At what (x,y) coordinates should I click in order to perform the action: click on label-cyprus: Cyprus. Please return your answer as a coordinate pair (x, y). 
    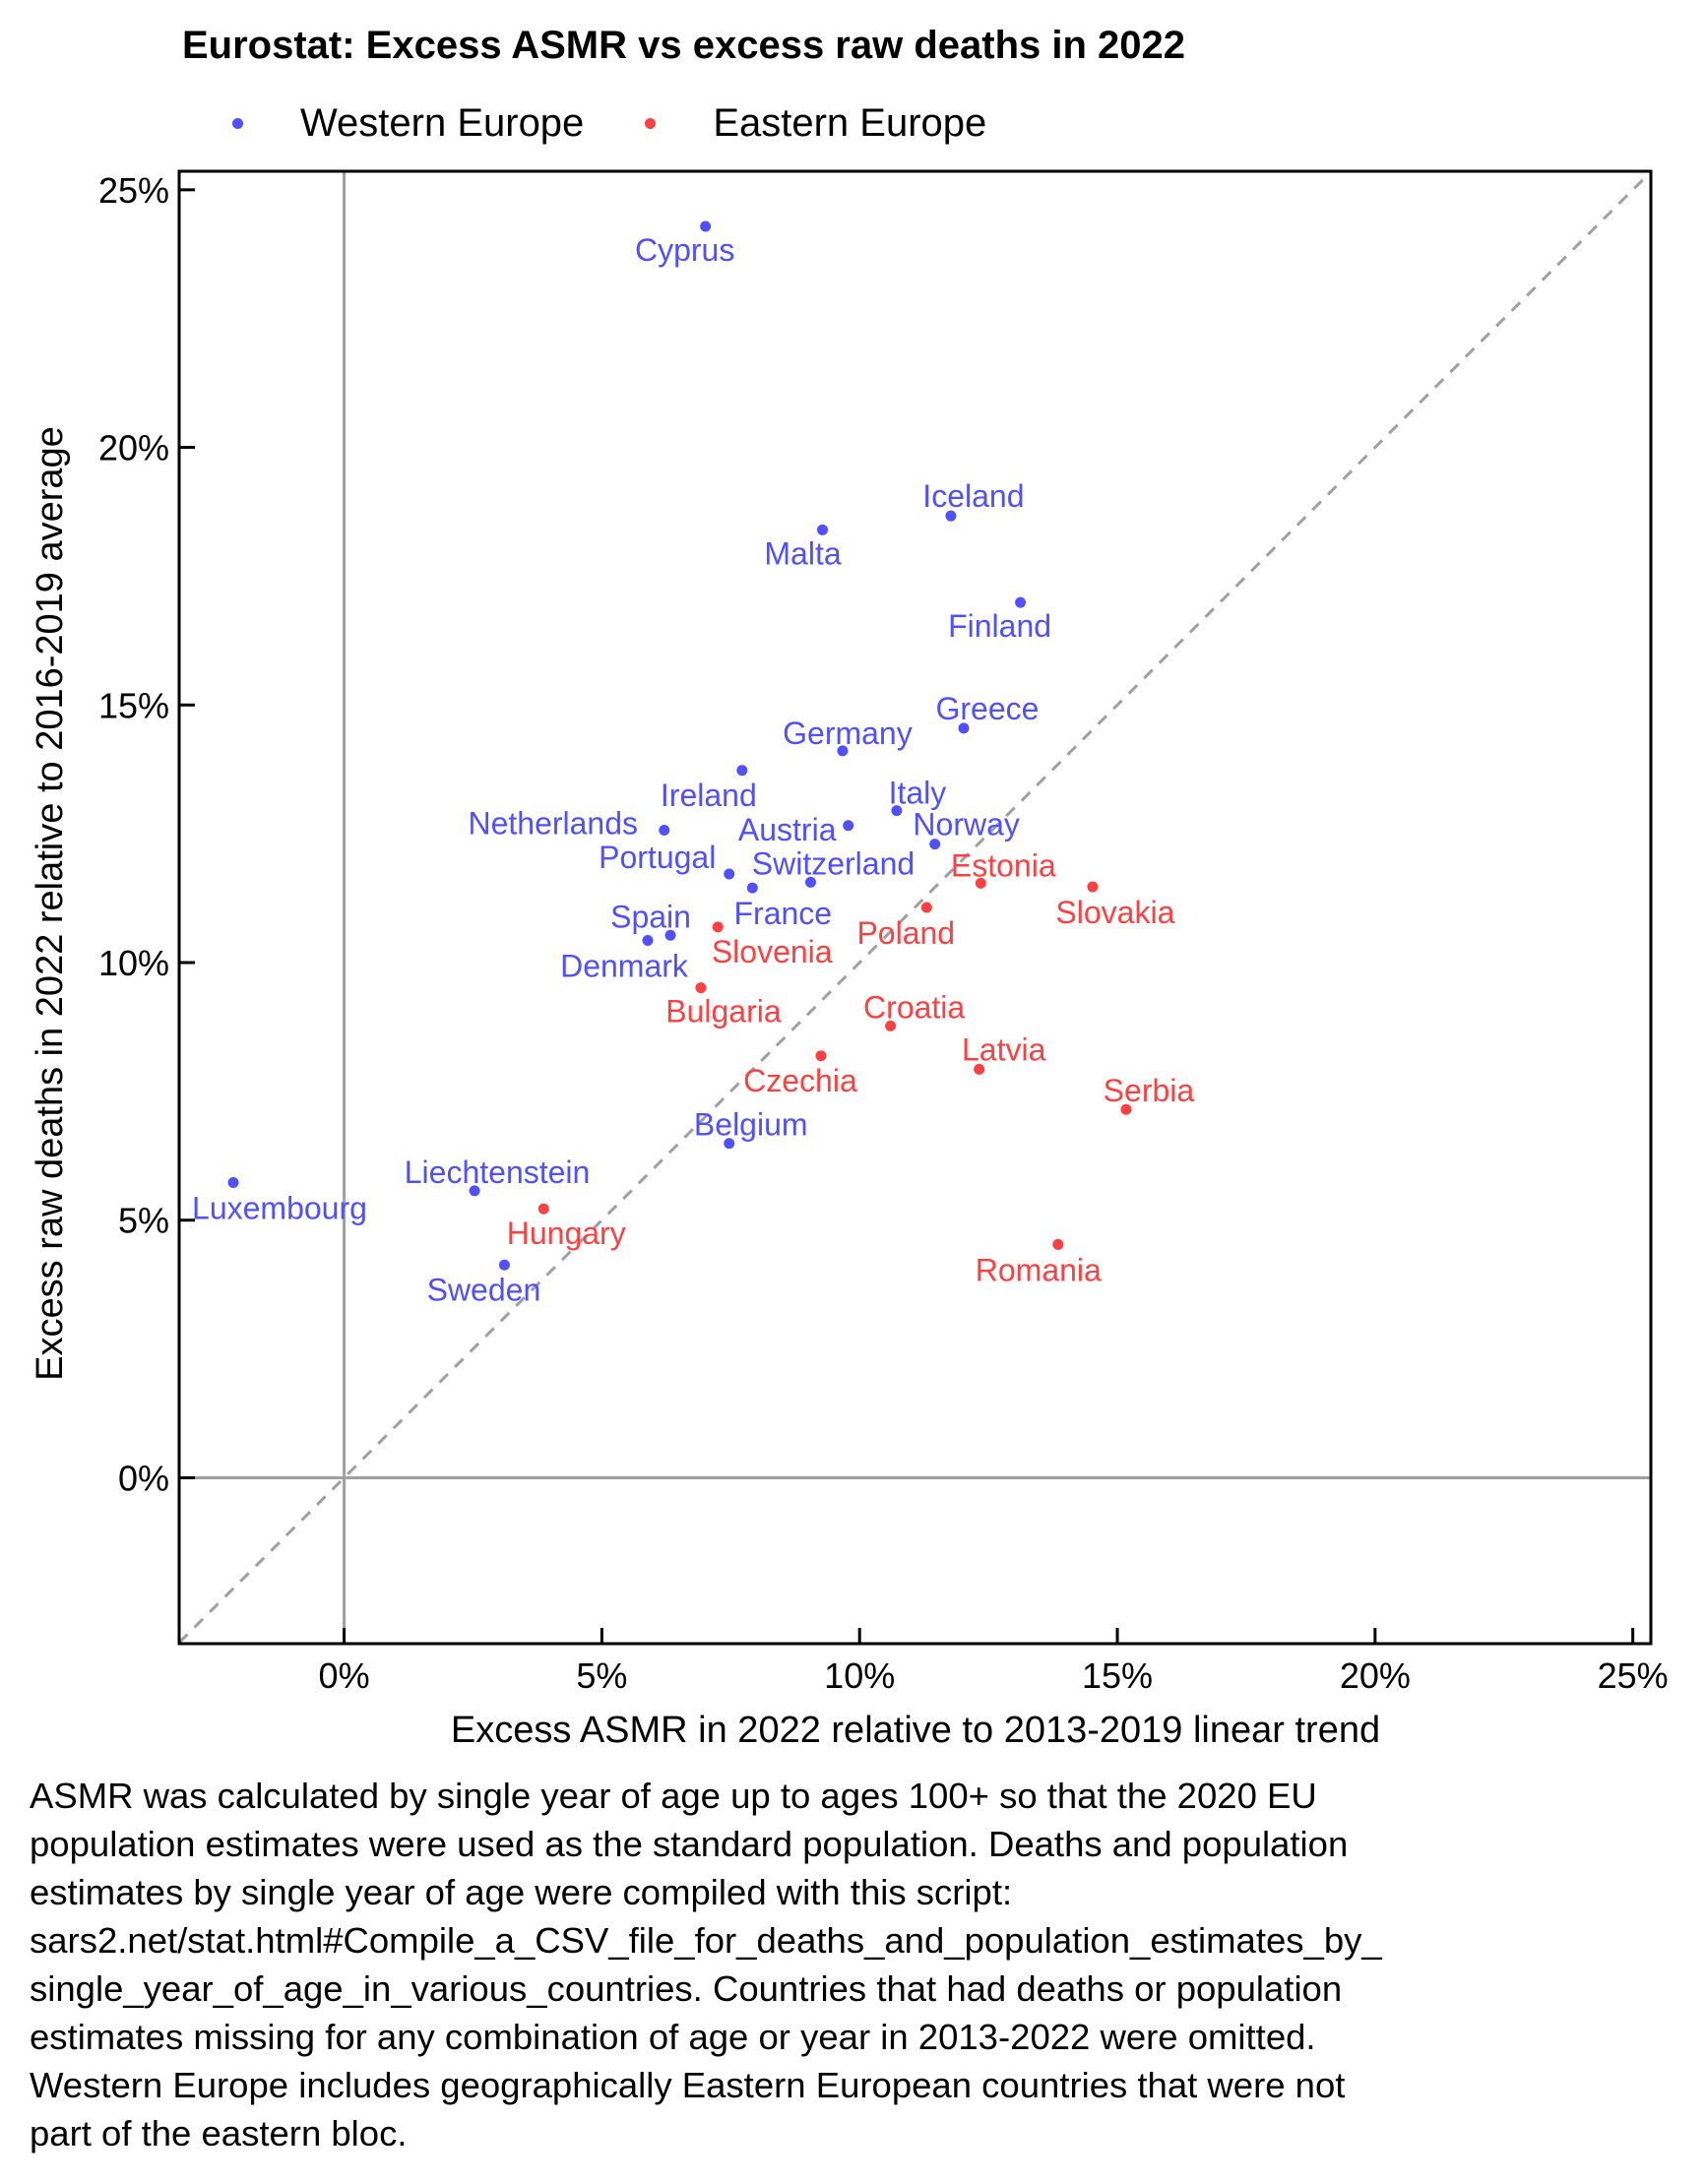
    Looking at the image, I should click on (684, 250).